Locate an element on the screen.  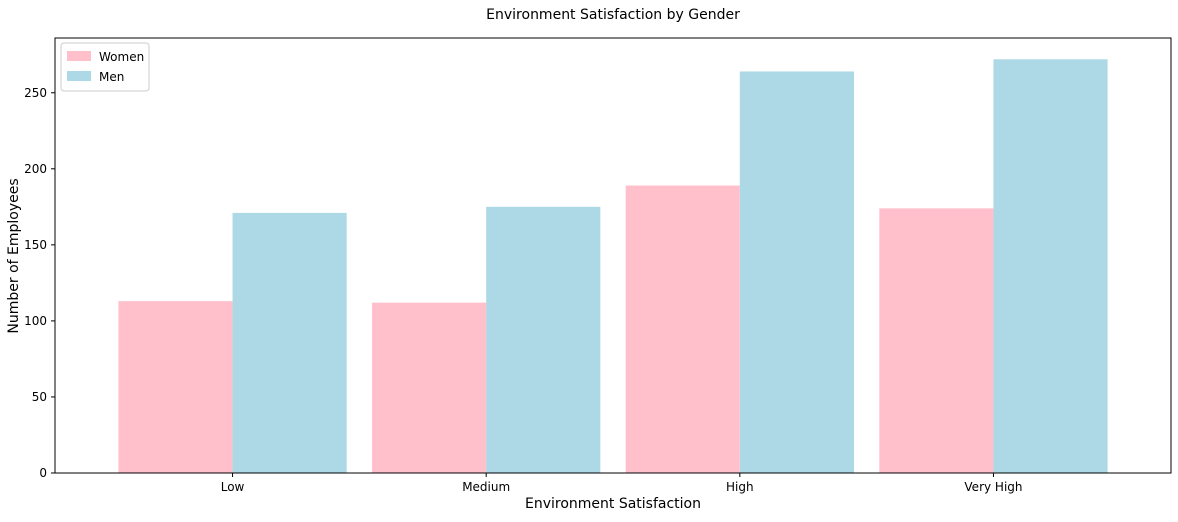
y-tick-label: 0 is located at coordinates (43, 473).